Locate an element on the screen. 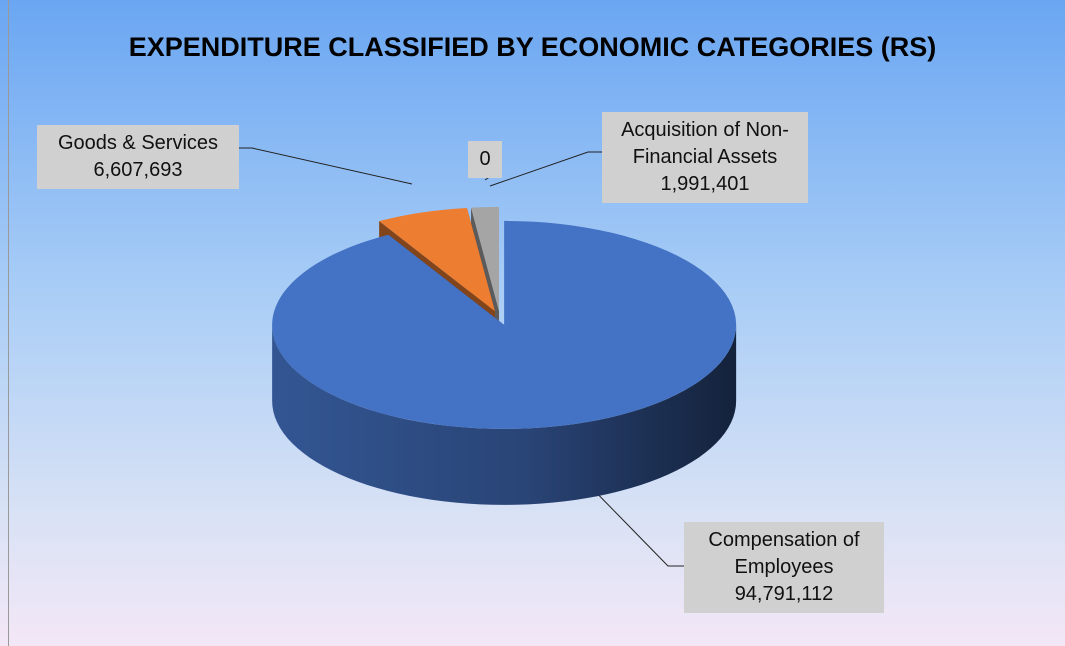 The height and width of the screenshot is (646, 1065). label-category: Compensation of Employees is located at coordinates (784, 553).